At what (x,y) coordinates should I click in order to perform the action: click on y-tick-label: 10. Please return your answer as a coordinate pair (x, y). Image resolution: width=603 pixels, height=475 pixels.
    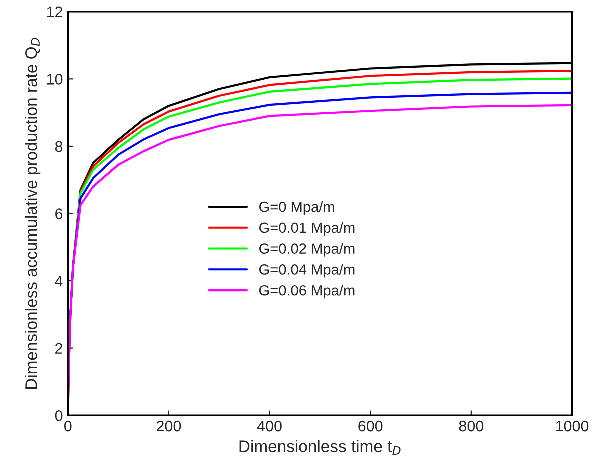
    Looking at the image, I should click on (55, 79).